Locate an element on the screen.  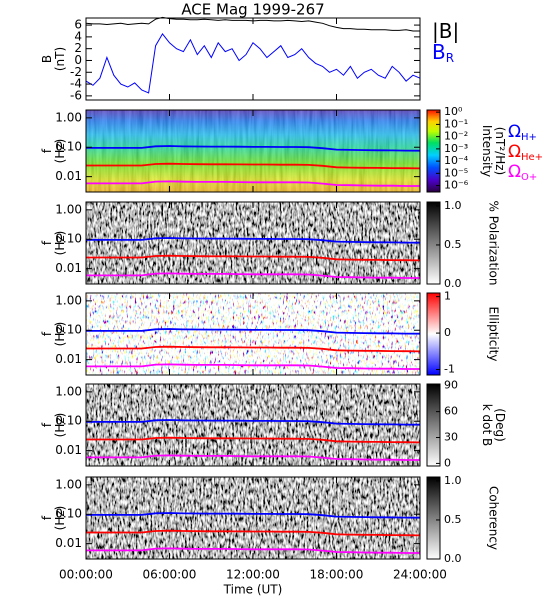
chart-title: ACE Mag 1999-267 is located at coordinates (252, 10).